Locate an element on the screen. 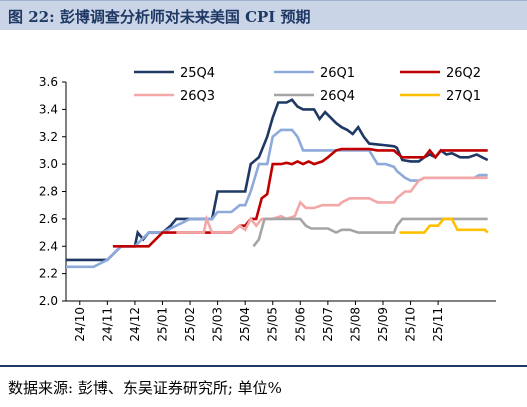  x-tick-label: 25/03 is located at coordinates (218, 324).